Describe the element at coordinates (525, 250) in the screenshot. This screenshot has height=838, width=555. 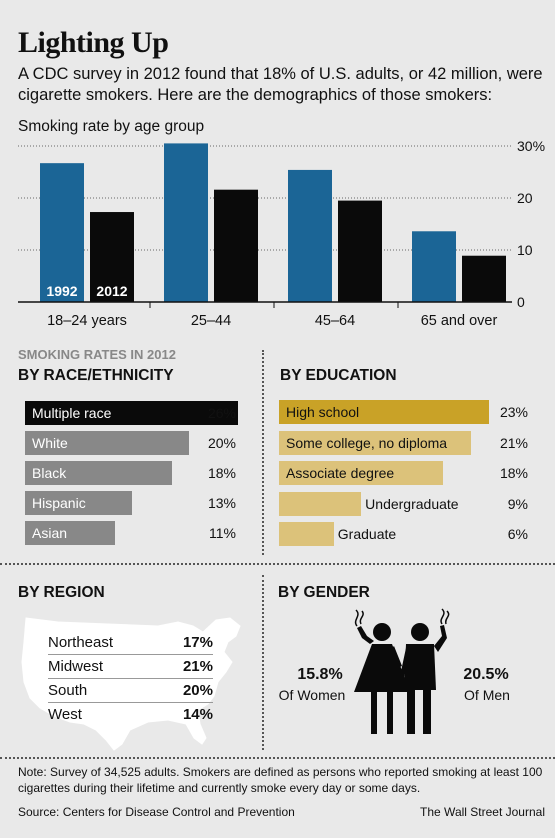
I see `y-tick-label: 10` at that location.